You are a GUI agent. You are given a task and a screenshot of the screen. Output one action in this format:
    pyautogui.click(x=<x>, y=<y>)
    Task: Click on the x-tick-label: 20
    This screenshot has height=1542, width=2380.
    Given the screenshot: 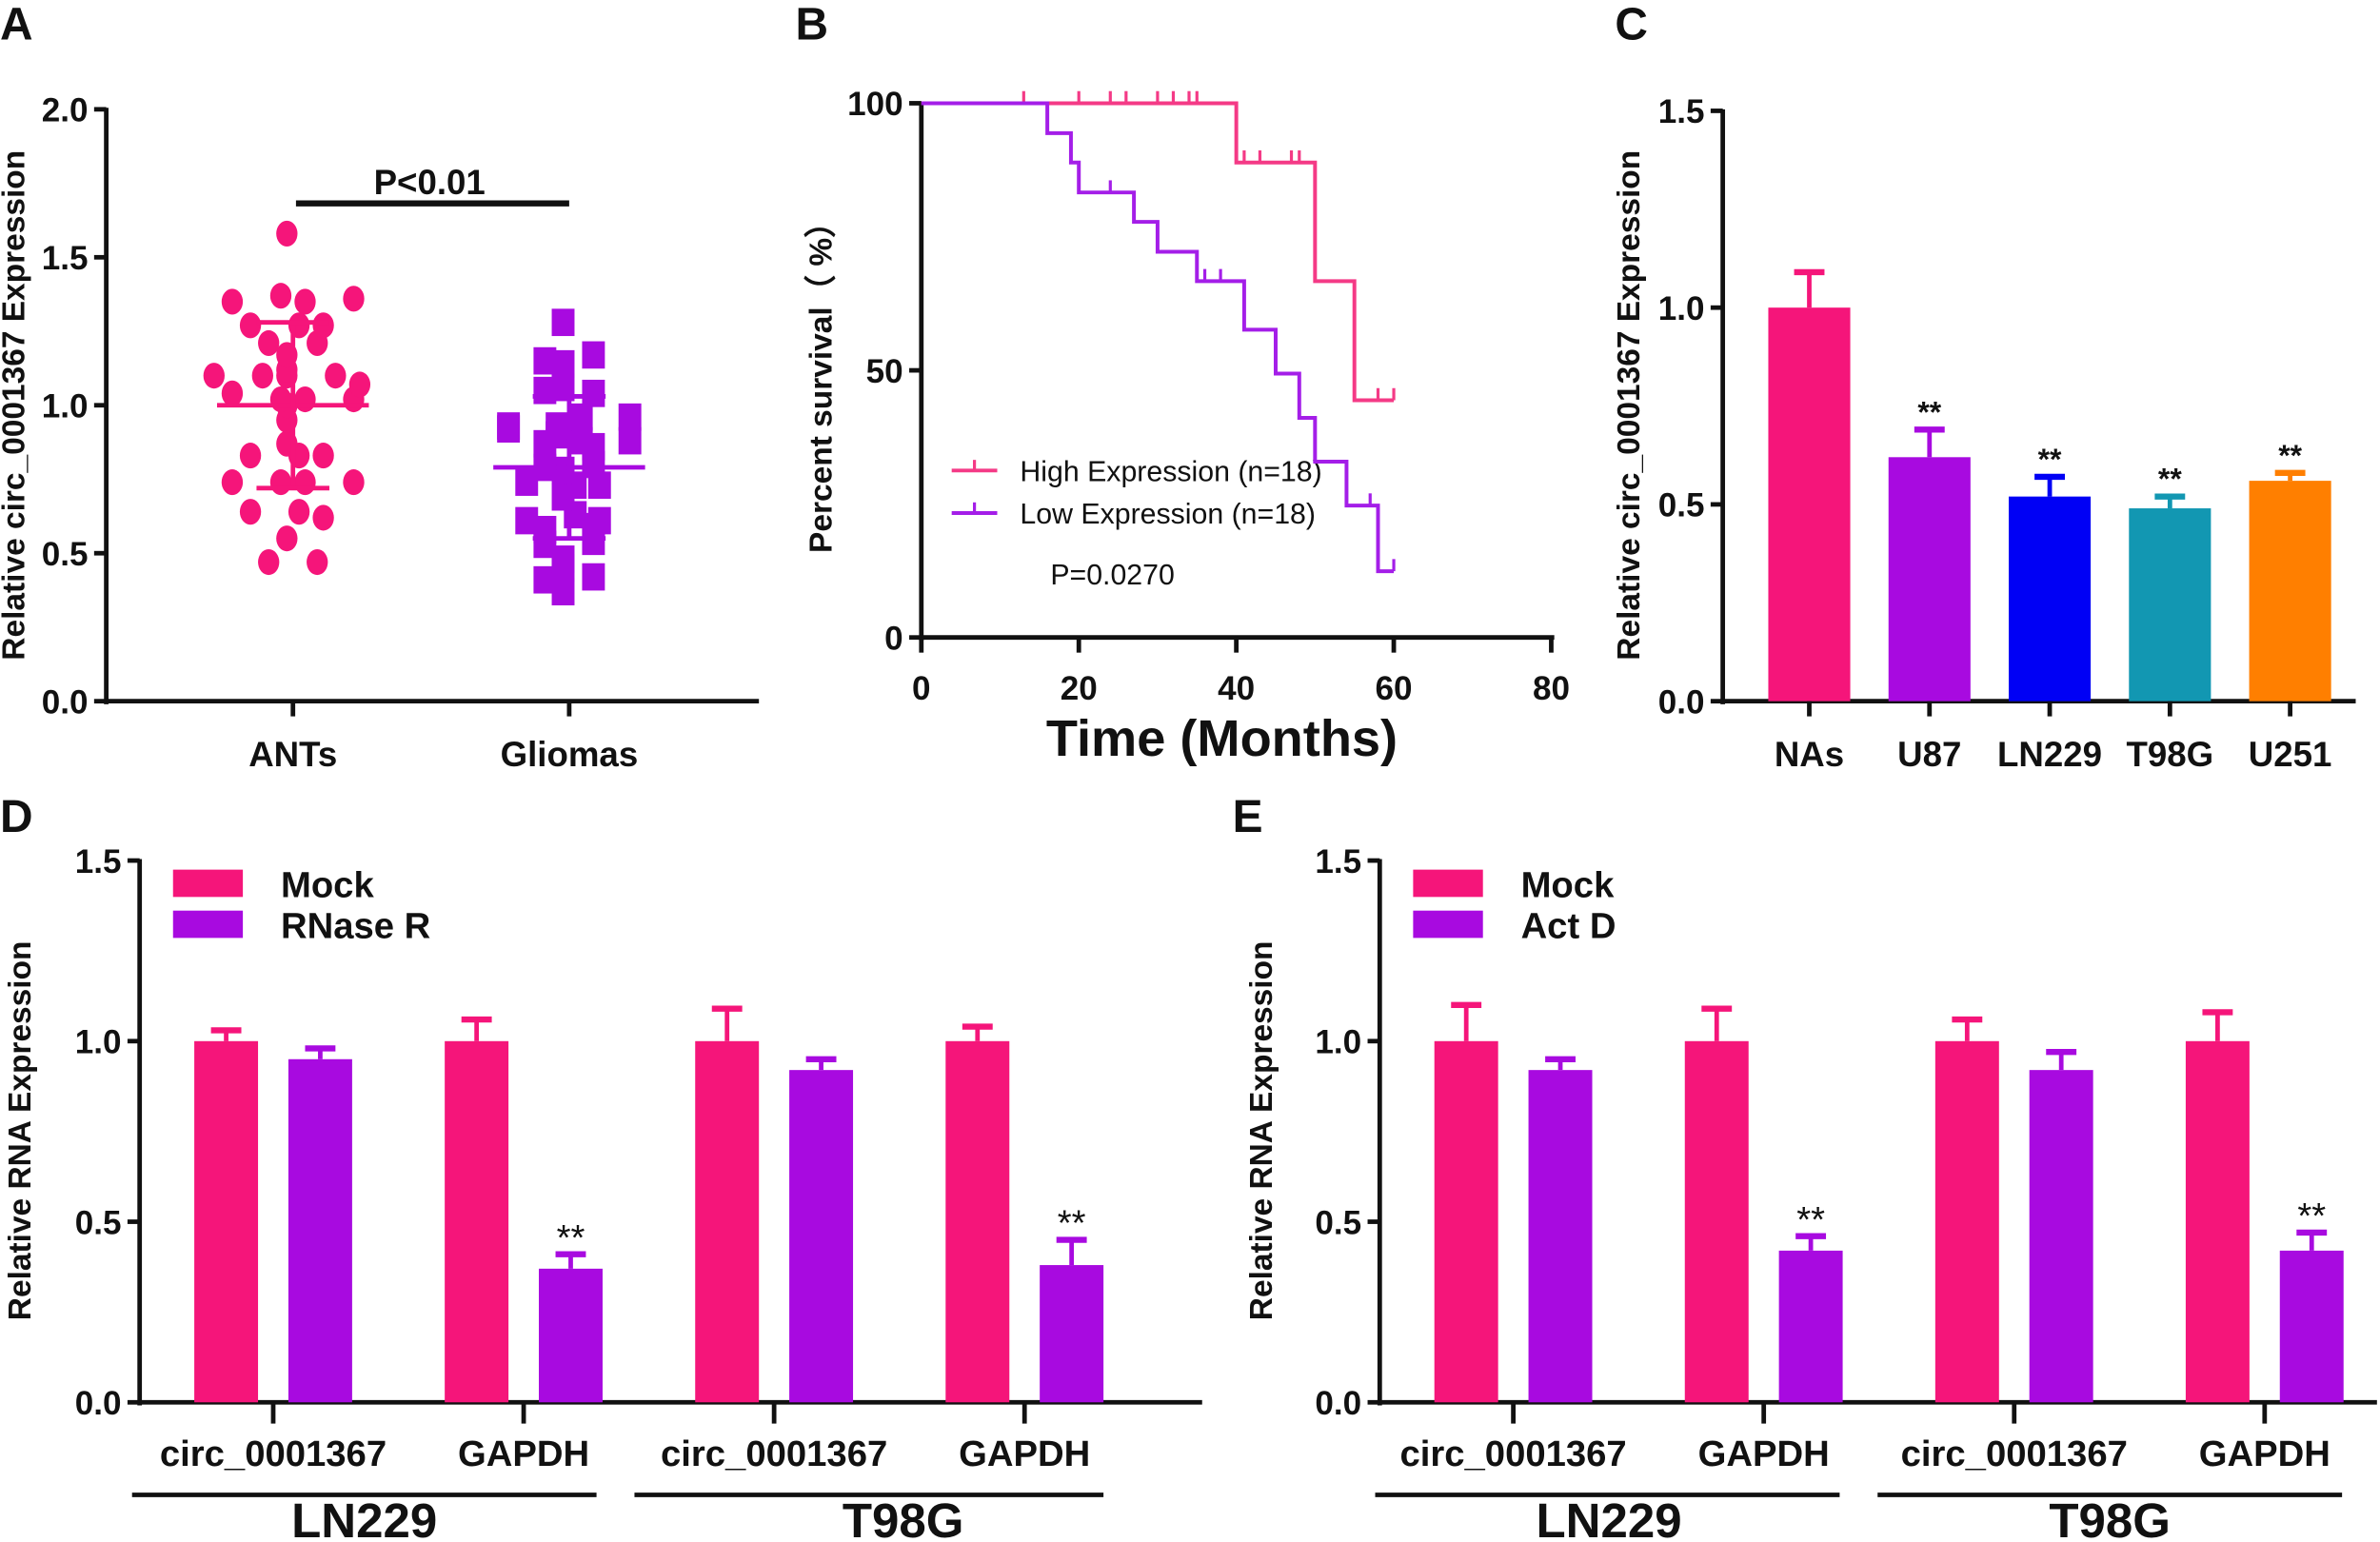 What is the action you would take?
    pyautogui.click(x=1079, y=688)
    